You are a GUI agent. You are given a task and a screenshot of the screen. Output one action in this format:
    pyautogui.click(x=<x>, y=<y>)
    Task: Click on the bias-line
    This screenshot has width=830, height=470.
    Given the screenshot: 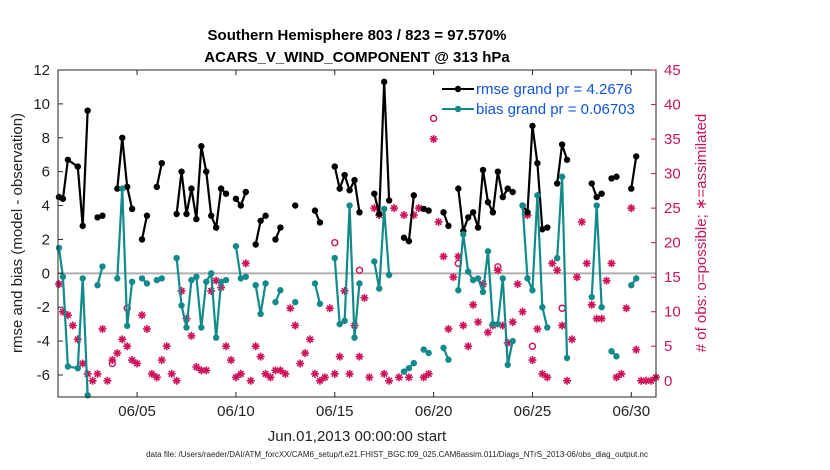 What is the action you would take?
    pyautogui.click(x=535, y=261)
    